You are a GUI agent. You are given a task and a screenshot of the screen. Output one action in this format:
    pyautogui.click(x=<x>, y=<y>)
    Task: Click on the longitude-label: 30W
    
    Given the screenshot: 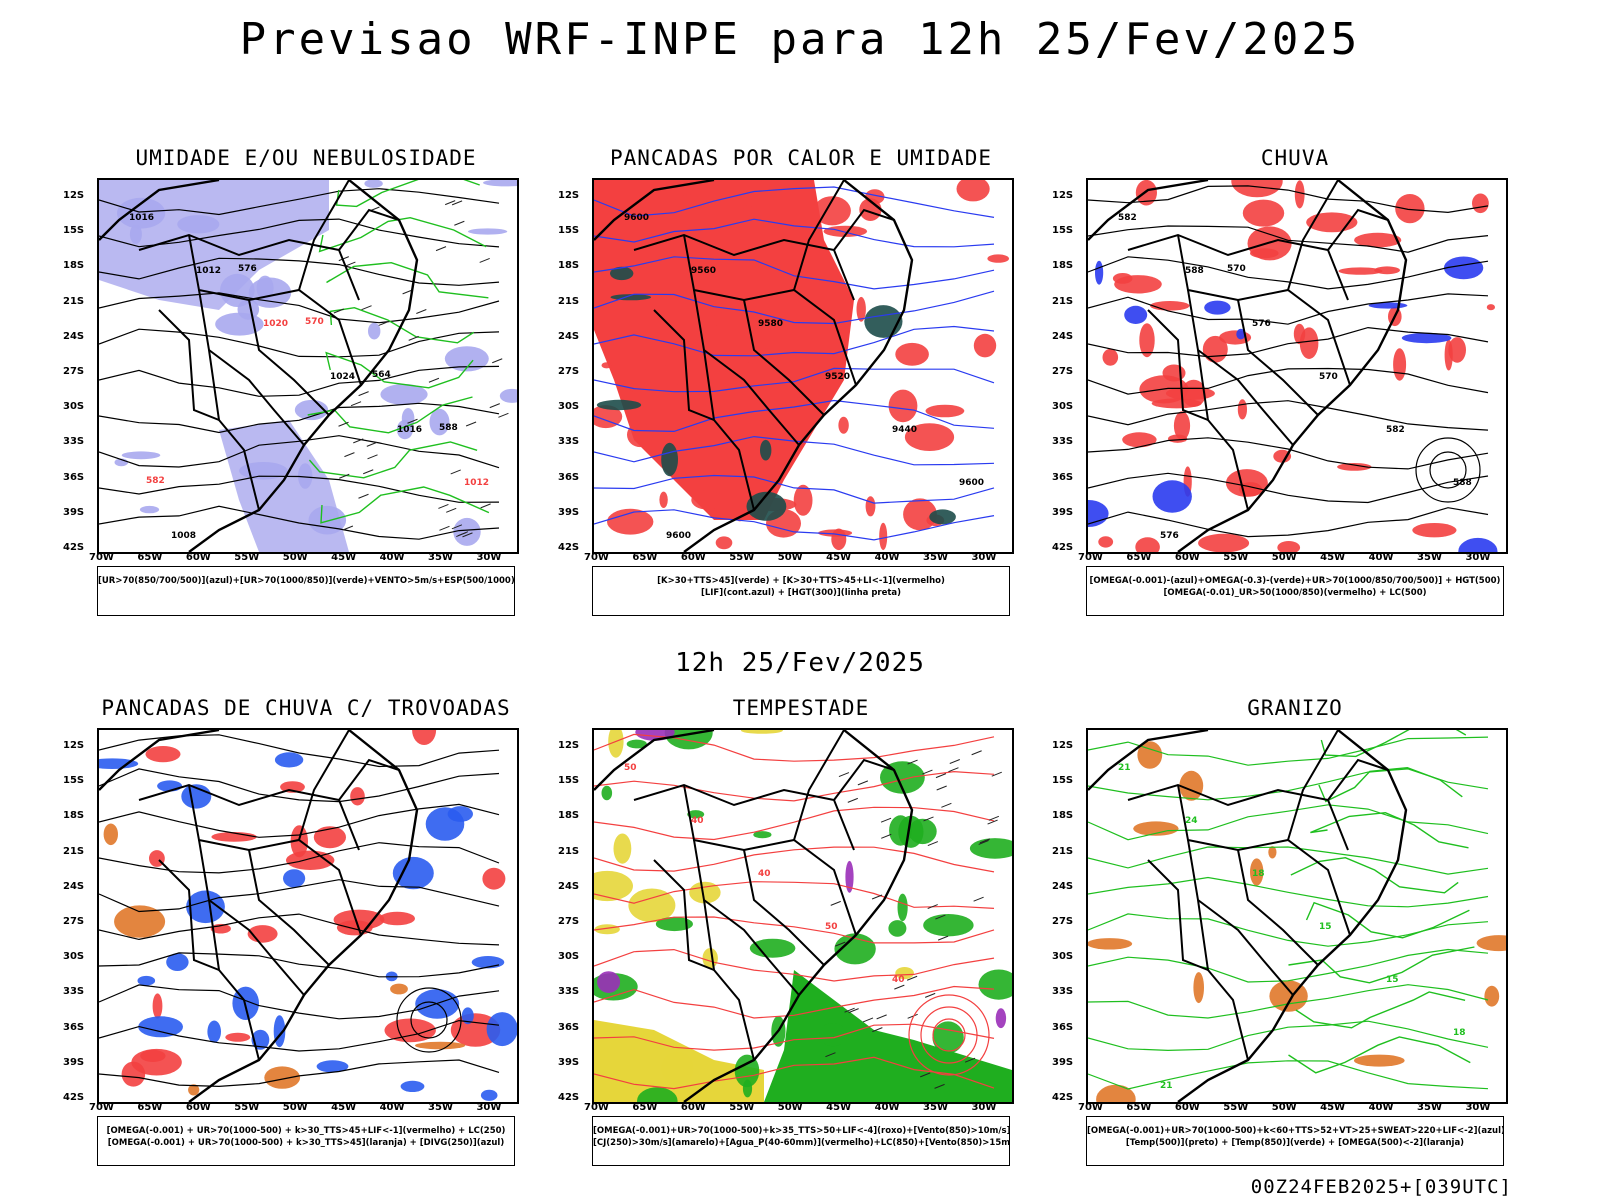 What is the action you would take?
    pyautogui.click(x=1478, y=1107)
    